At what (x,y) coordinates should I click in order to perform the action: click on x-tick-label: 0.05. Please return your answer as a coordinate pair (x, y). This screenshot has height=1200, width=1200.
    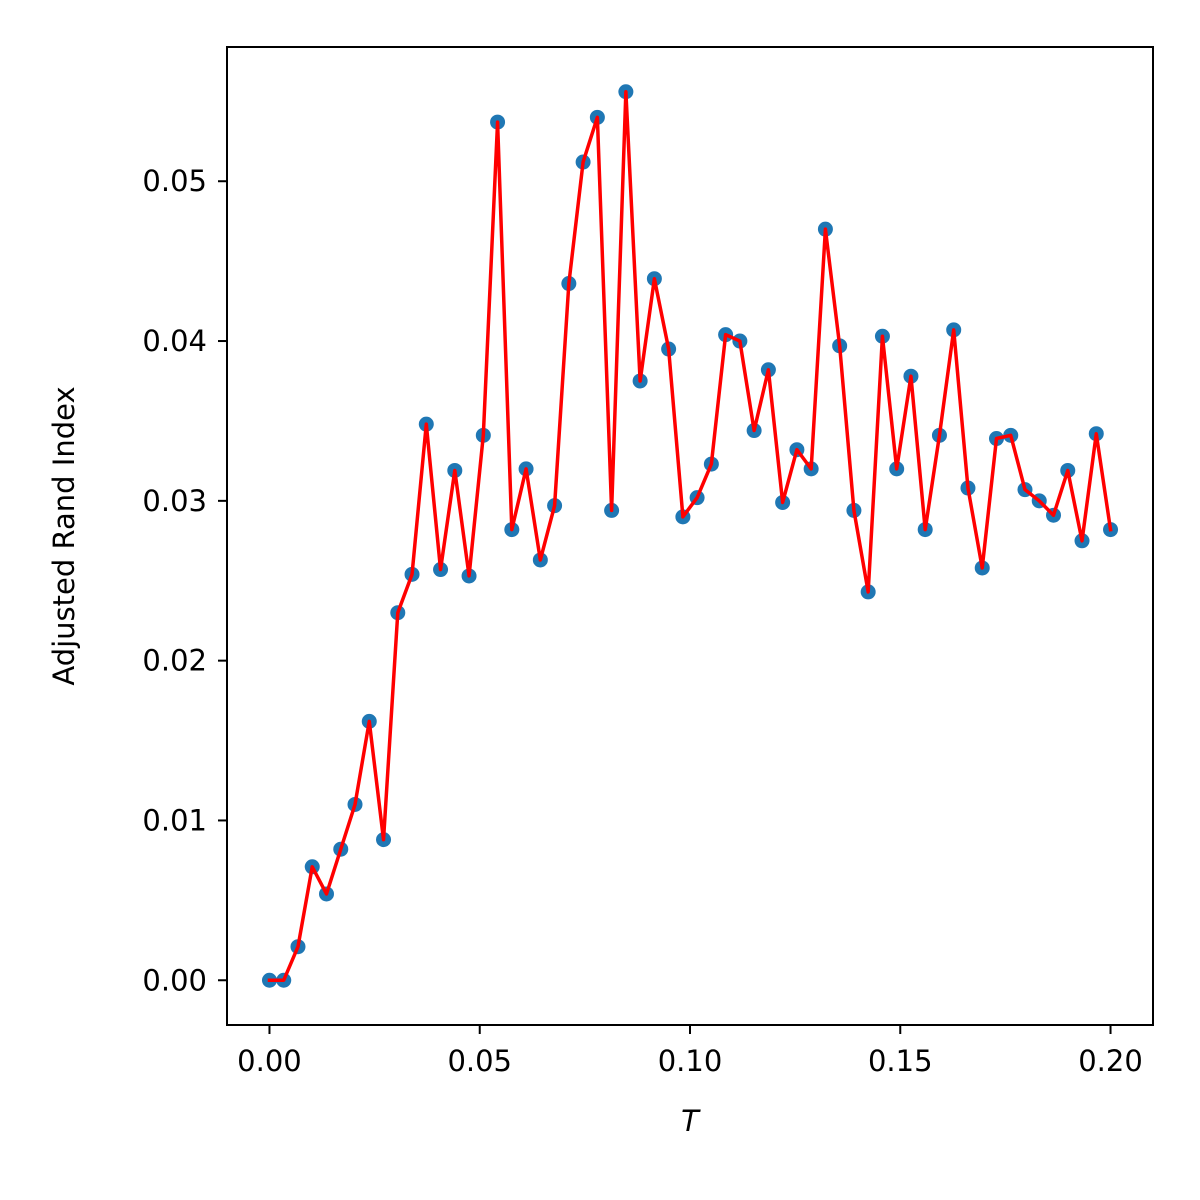
    Looking at the image, I should click on (479, 1061).